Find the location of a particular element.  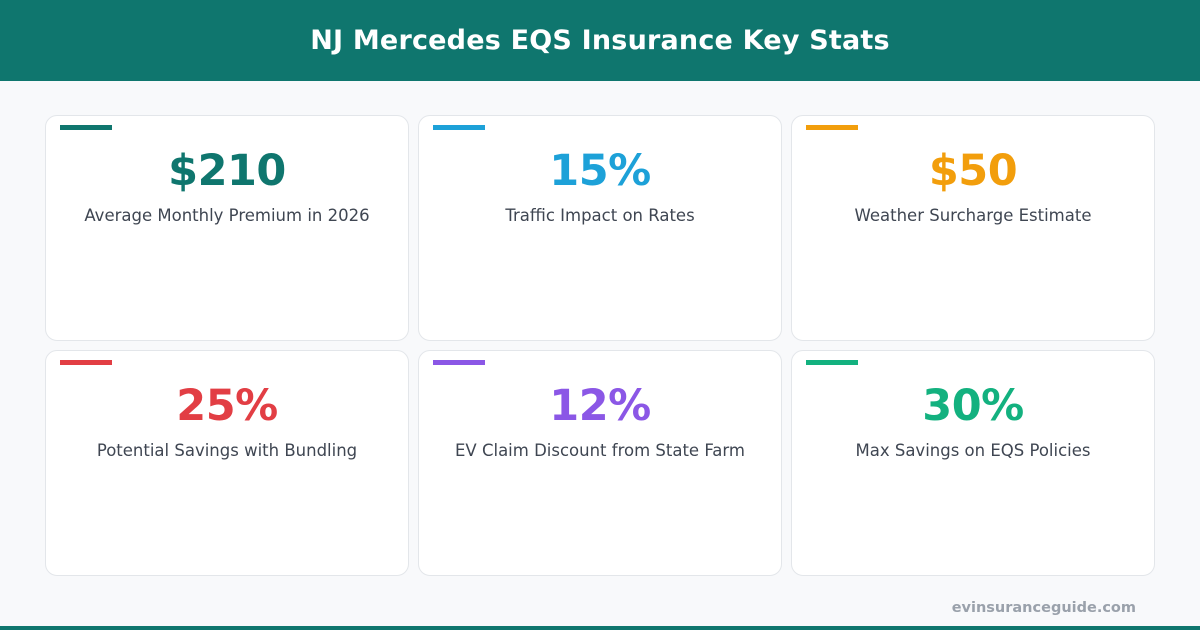

bottom-accent-bar is located at coordinates (600, 628).